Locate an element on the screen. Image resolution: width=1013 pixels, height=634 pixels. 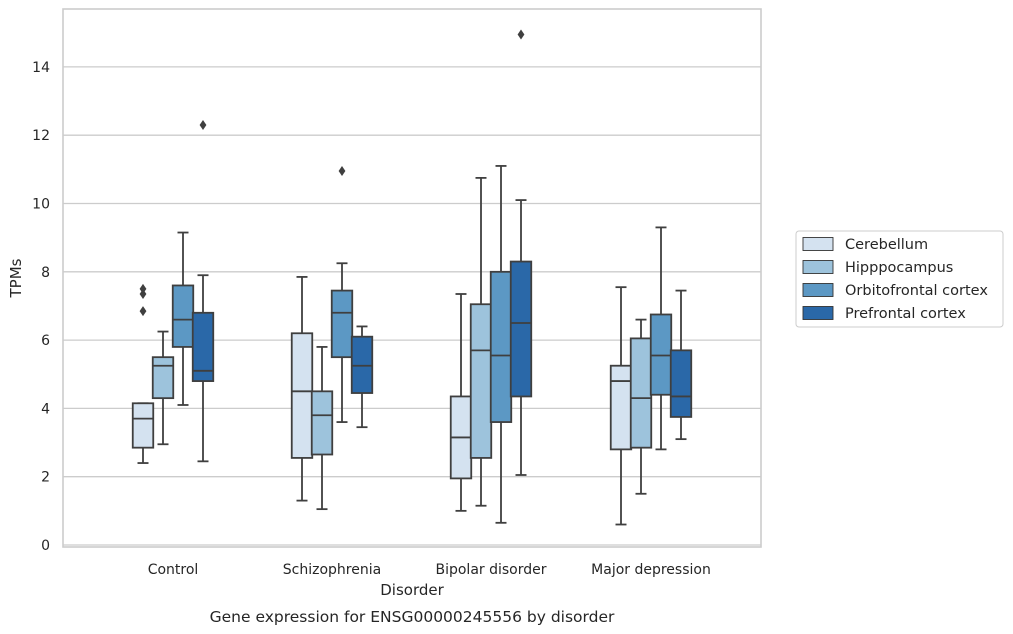
x-axis-label: Disorder is located at coordinates (412, 590).